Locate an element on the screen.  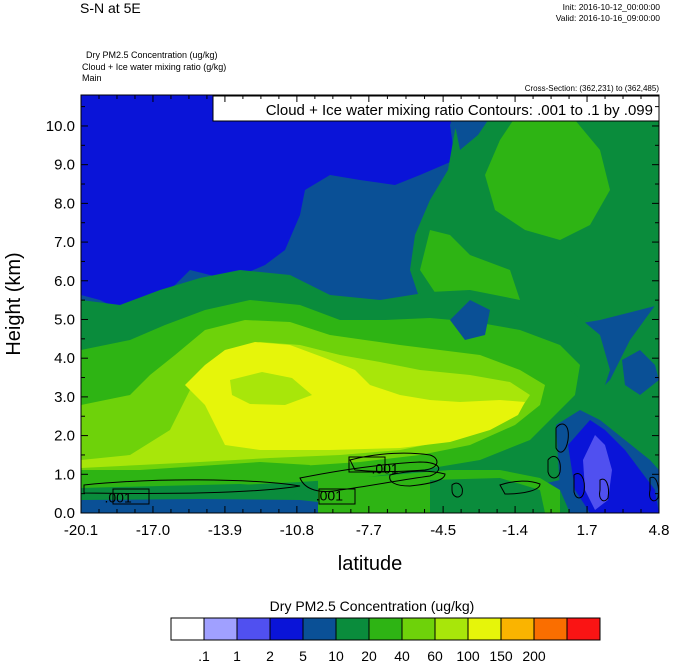
y-tick-label: 9.0 is located at coordinates (64, 165).